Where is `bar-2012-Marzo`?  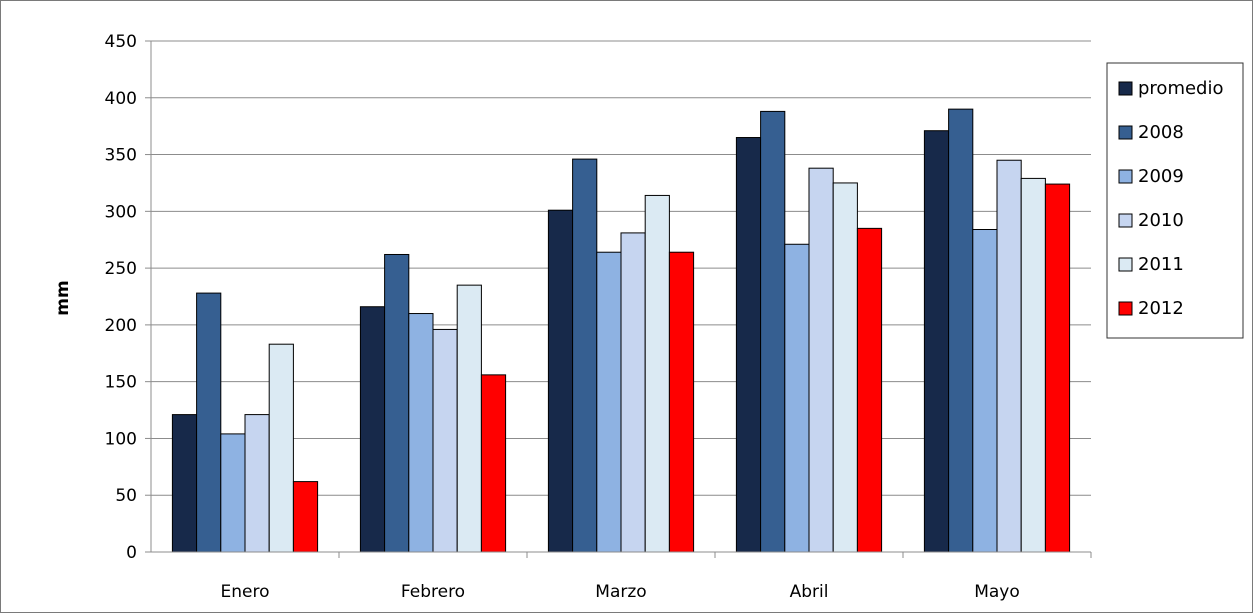
bar-2012-Marzo is located at coordinates (681, 402).